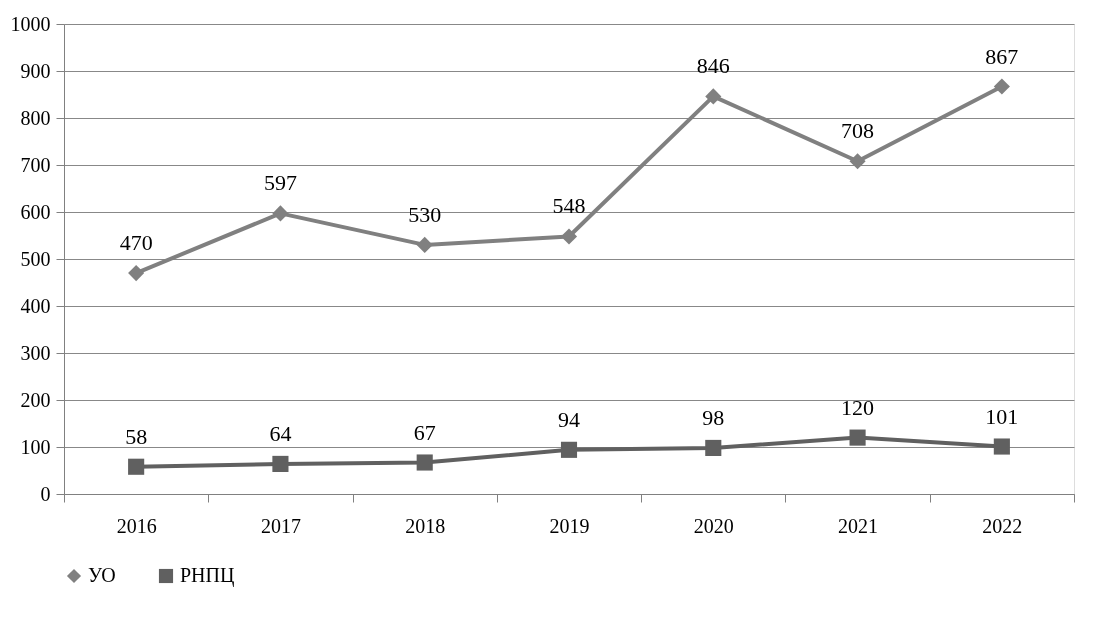 This screenshot has width=1118, height=624. What do you see at coordinates (35, 211) in the screenshot?
I see `y-tick-label: 600` at bounding box center [35, 211].